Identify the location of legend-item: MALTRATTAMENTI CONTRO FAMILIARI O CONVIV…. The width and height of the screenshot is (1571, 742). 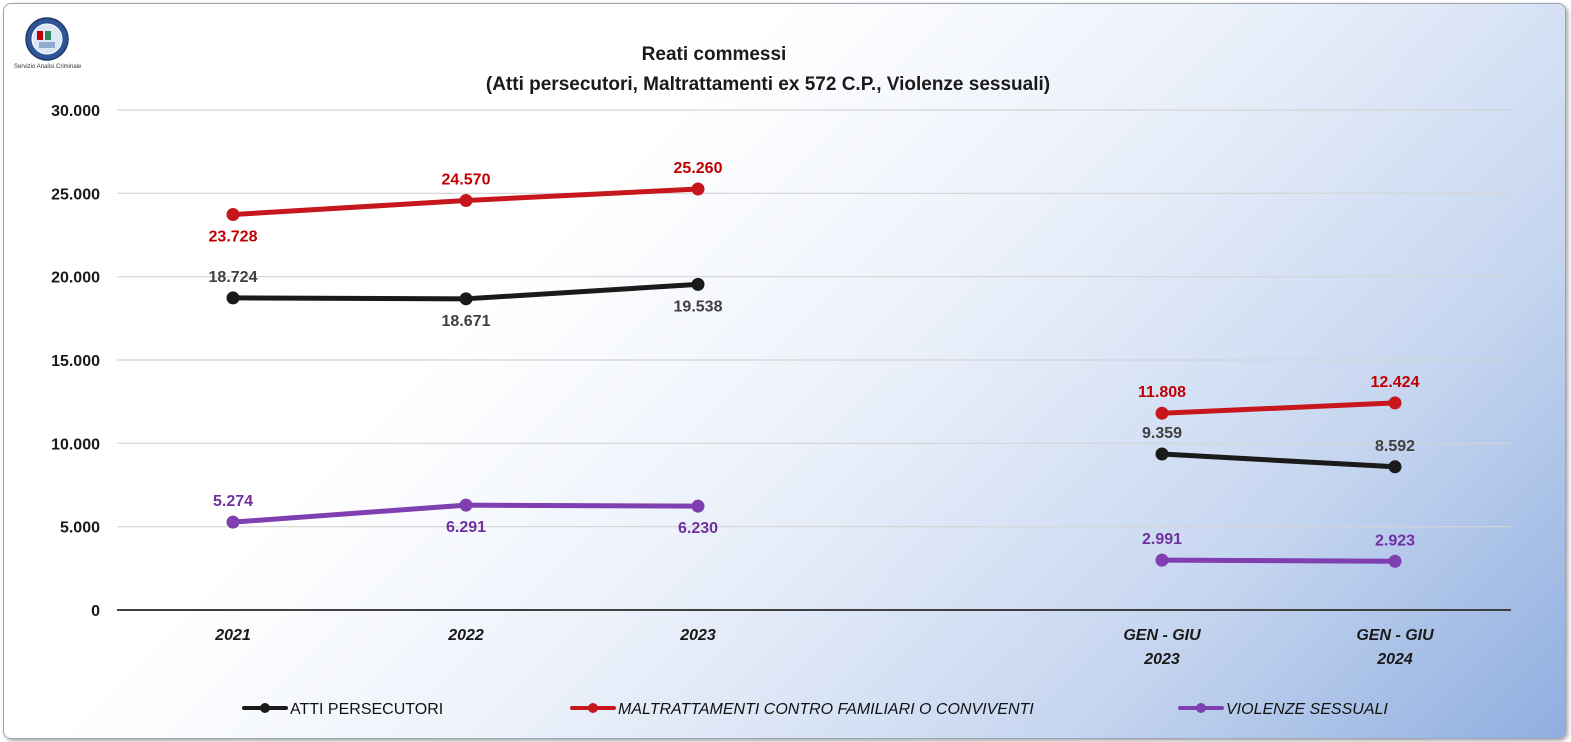
(802, 709).